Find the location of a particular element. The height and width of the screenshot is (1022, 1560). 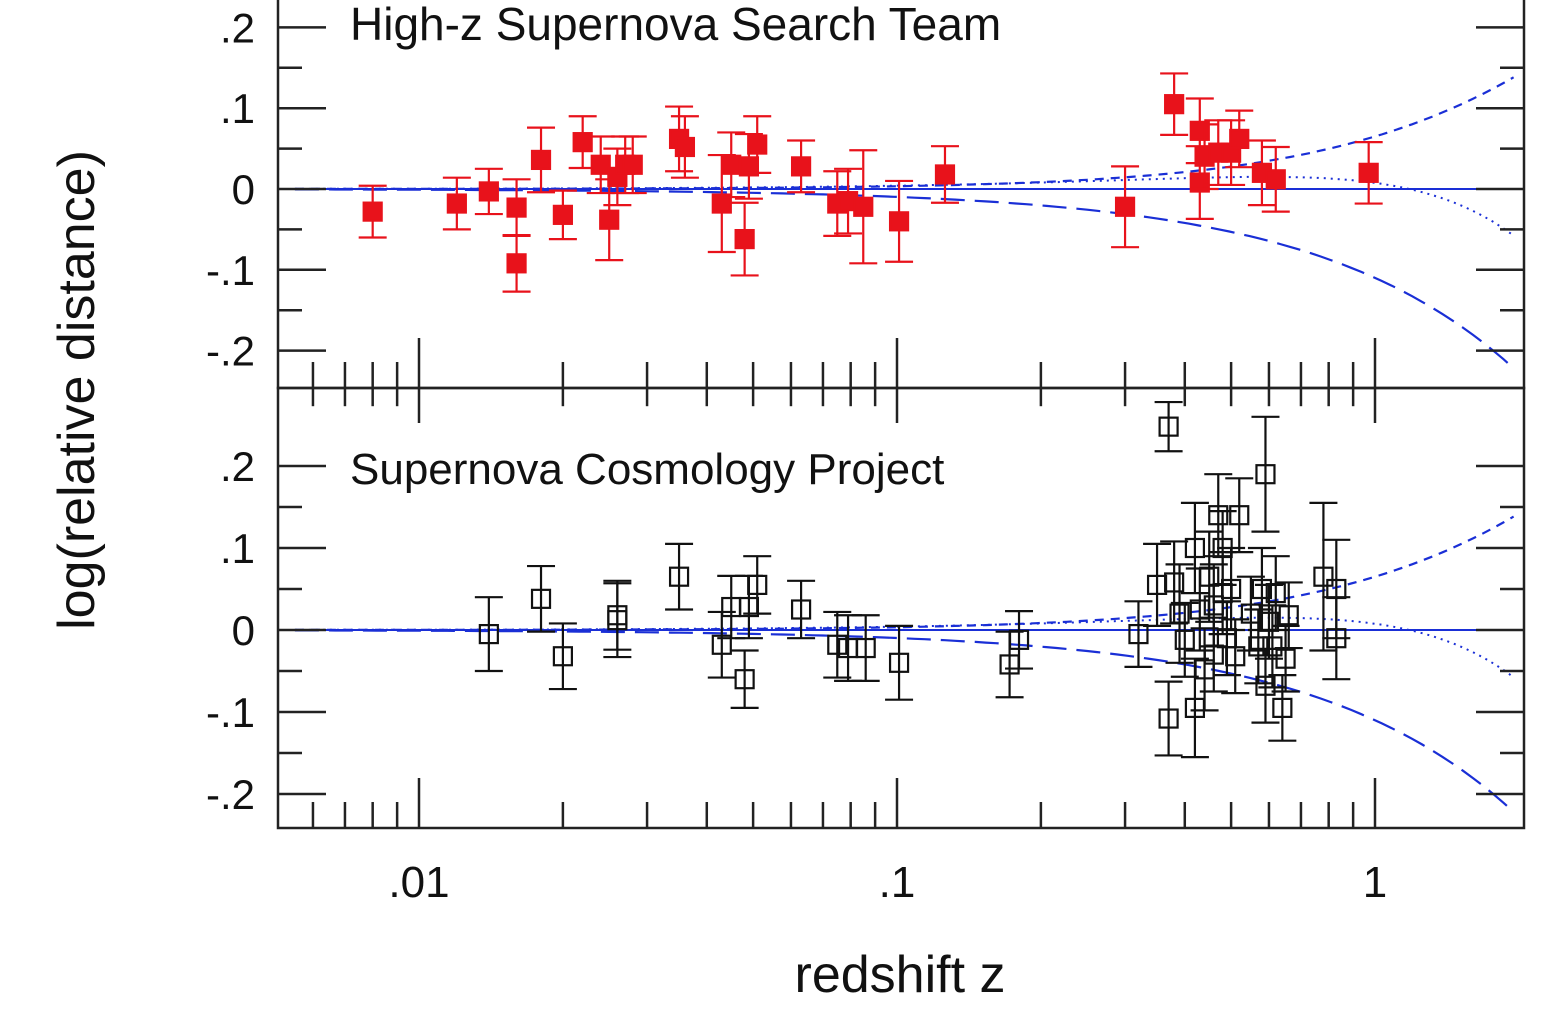

x-tick-label: 1 is located at coordinates (1375, 882).